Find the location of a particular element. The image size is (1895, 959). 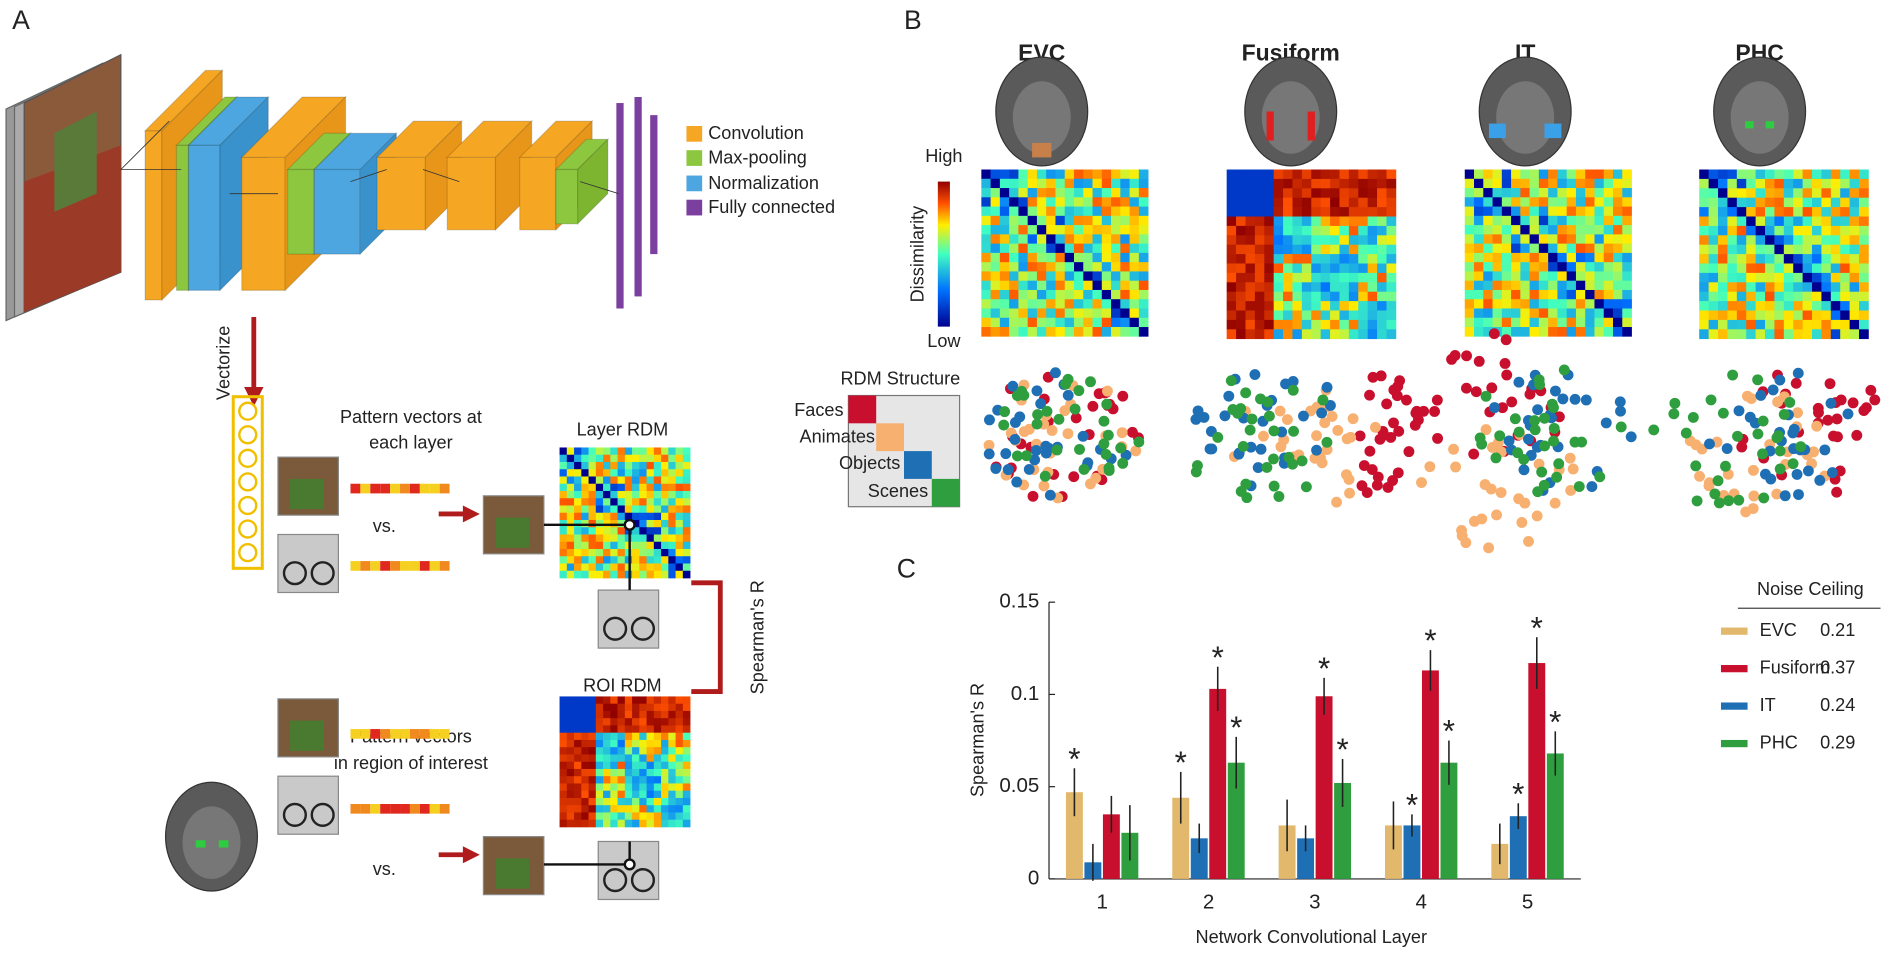

network-diagram is located at coordinates (389, 188).